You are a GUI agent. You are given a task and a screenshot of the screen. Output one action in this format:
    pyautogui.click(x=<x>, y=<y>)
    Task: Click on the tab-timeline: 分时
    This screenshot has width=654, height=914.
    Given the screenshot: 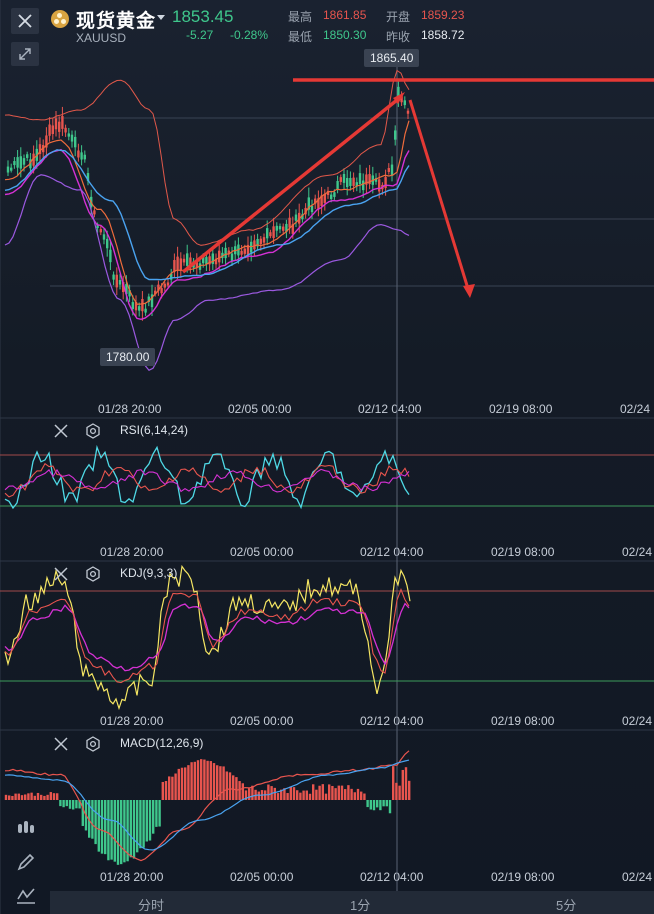 What is the action you would take?
    pyautogui.click(x=151, y=905)
    